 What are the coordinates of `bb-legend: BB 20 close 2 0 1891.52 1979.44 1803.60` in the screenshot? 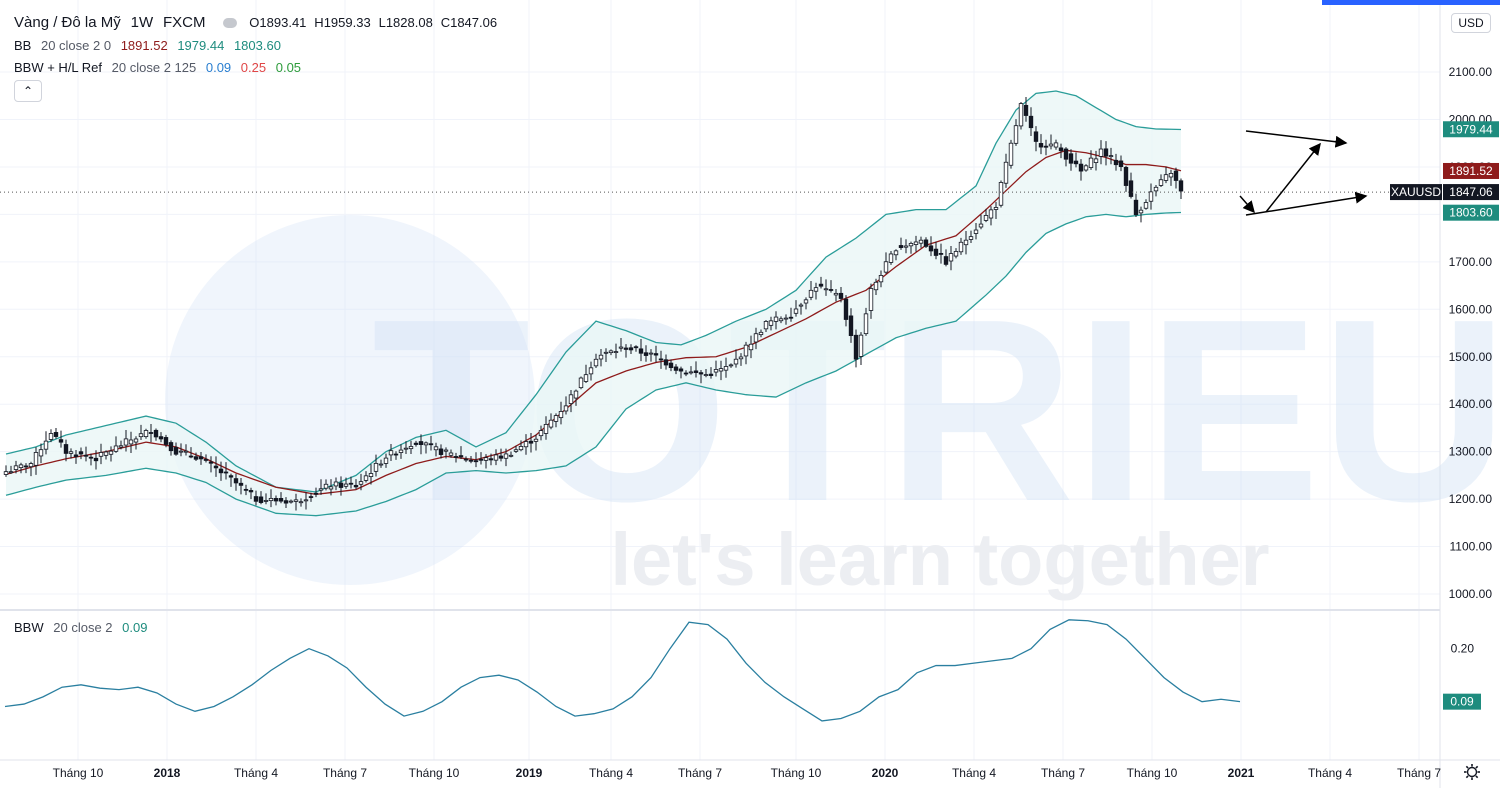 It's located at (150, 45).